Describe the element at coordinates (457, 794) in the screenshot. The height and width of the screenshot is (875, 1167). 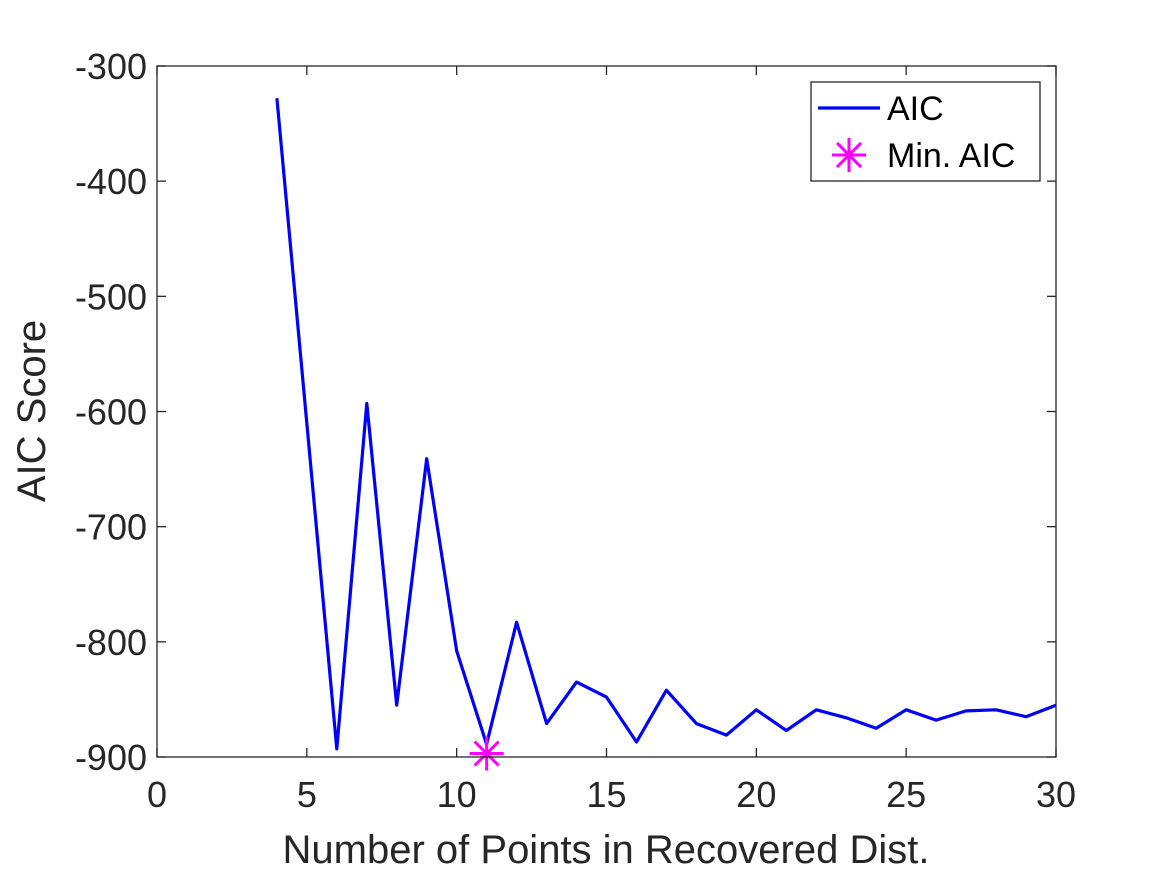
I see `x-tick-label: 10` at that location.